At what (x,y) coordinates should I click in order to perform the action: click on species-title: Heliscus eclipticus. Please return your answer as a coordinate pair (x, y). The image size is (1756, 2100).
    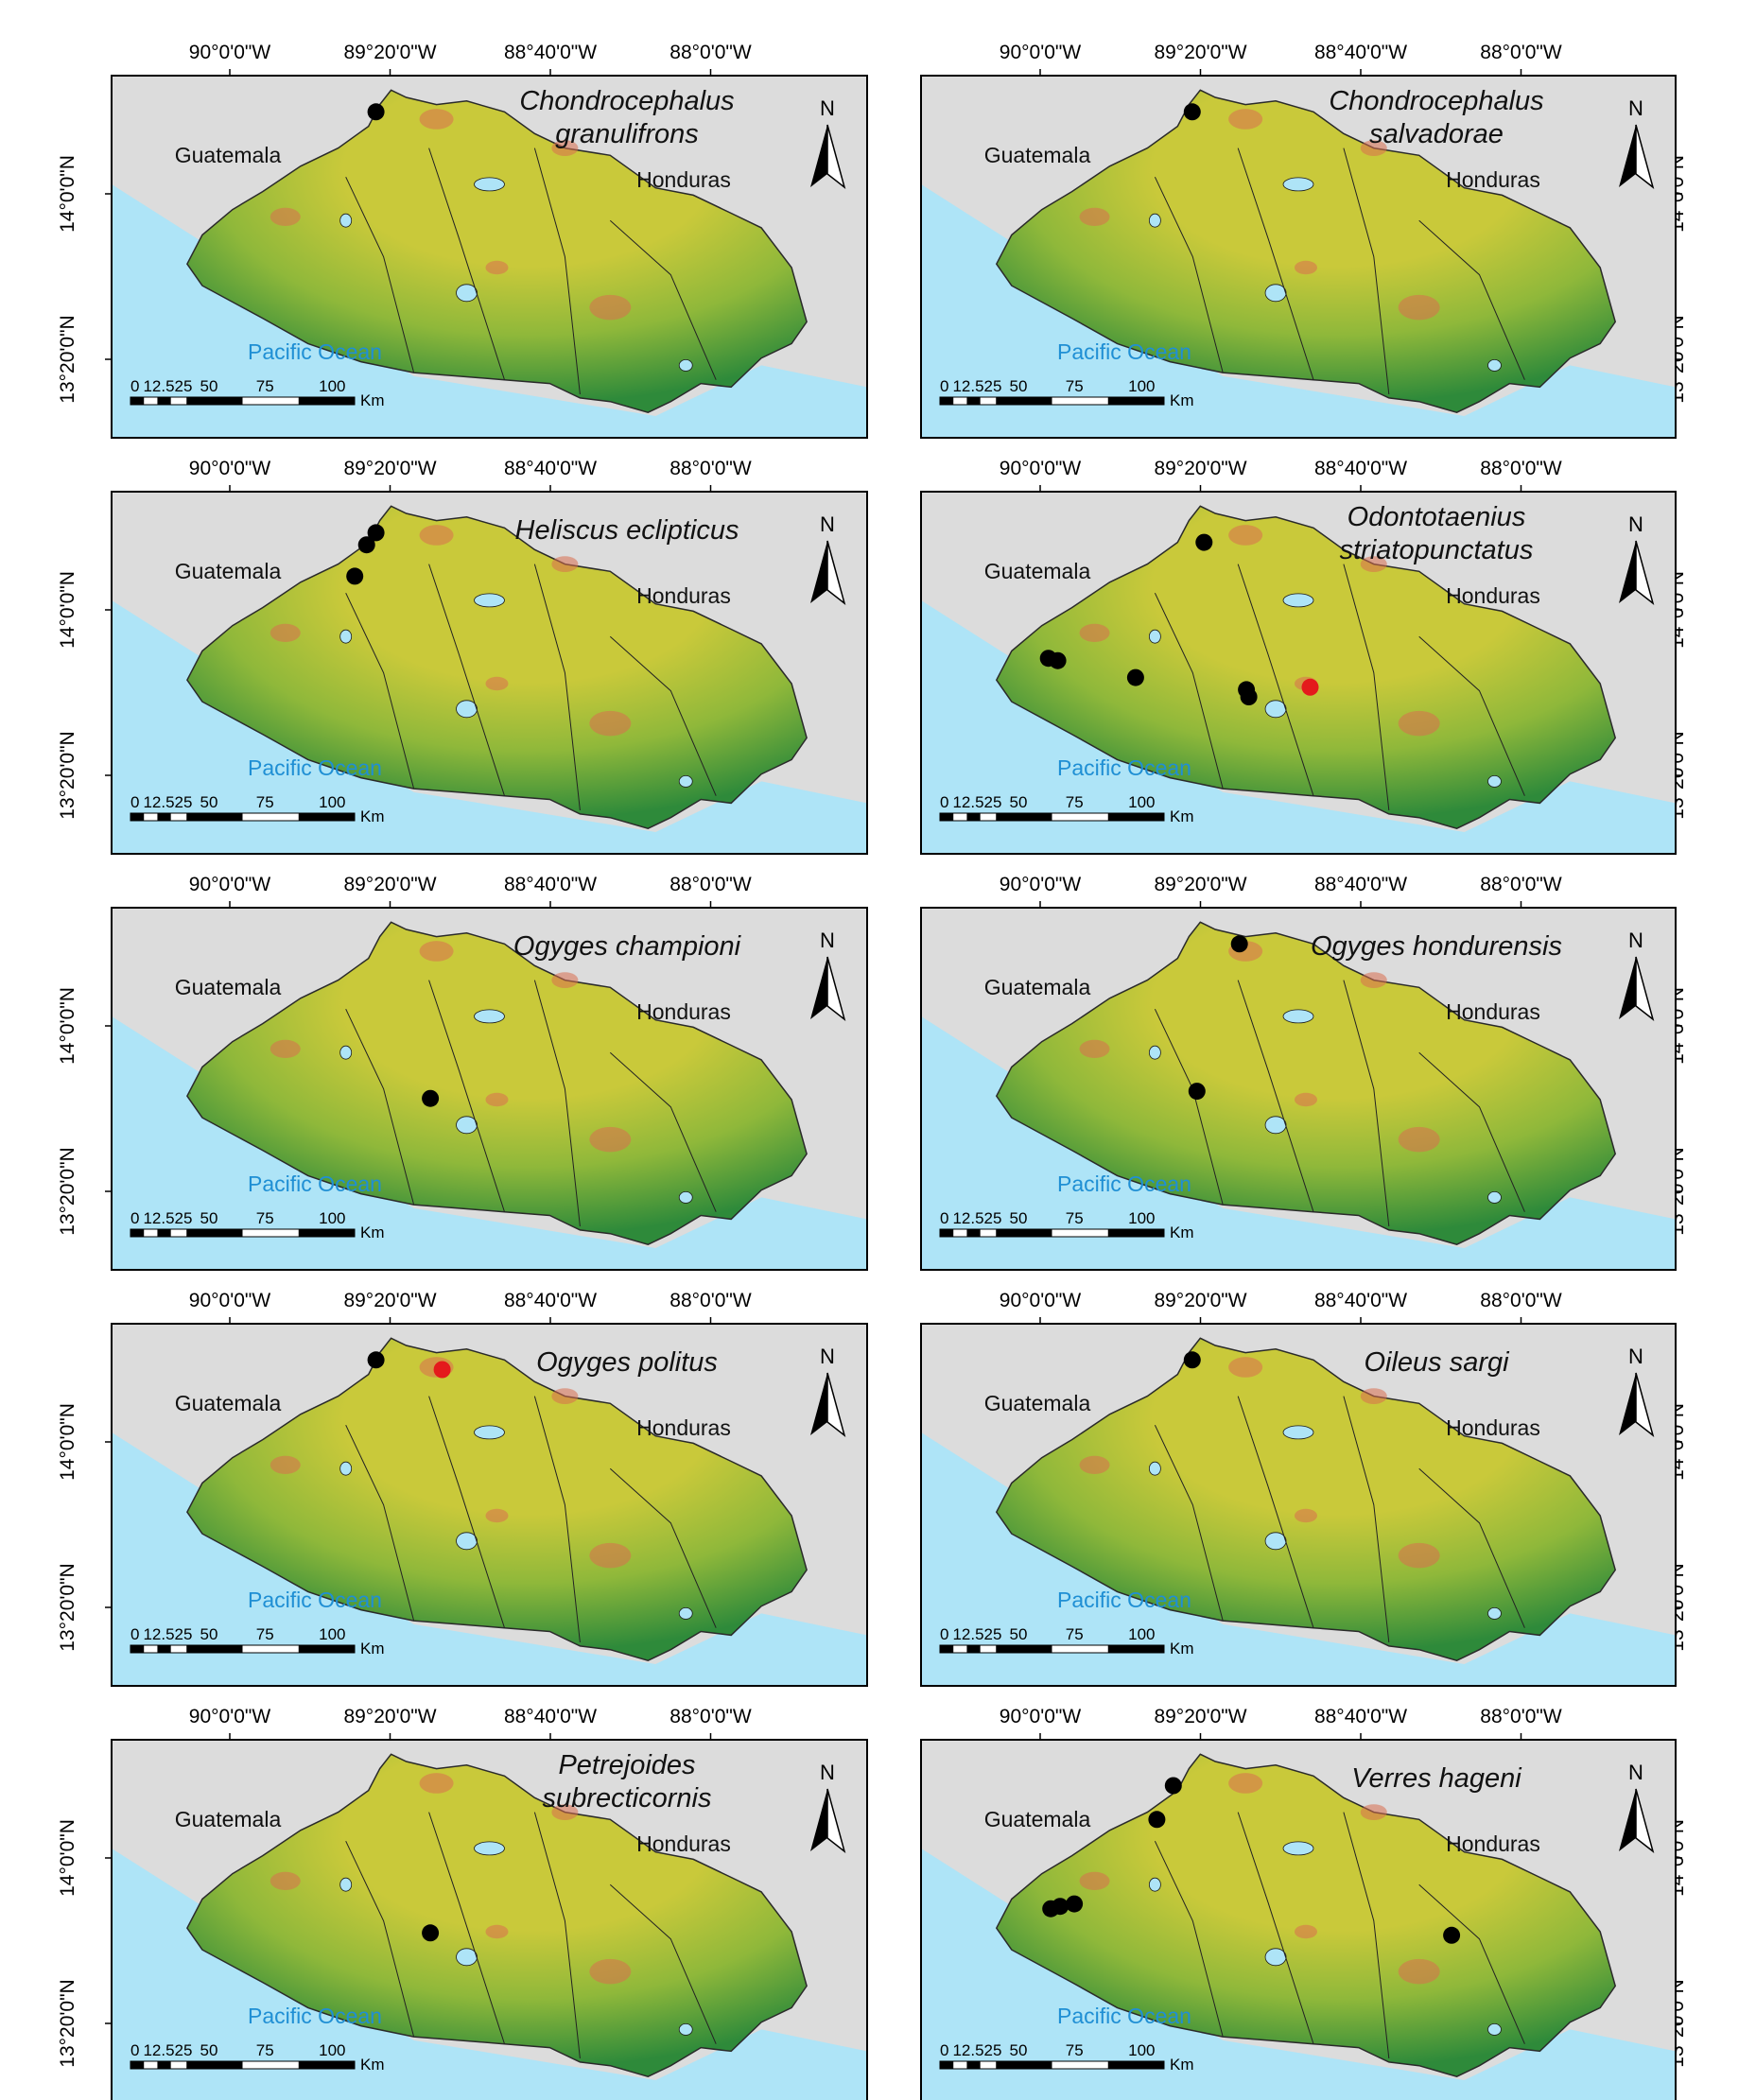
    Looking at the image, I should click on (627, 530).